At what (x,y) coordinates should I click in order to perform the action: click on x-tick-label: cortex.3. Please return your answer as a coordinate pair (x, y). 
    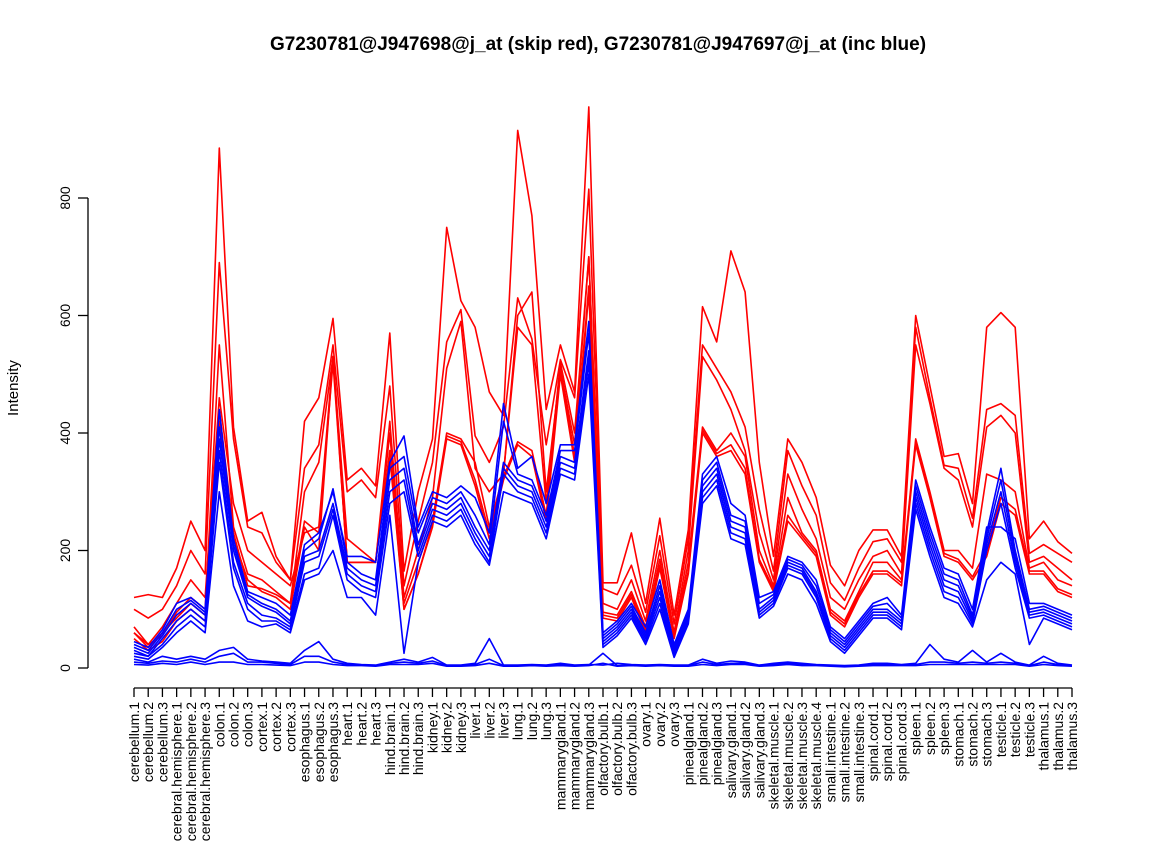
    Looking at the image, I should click on (290, 727).